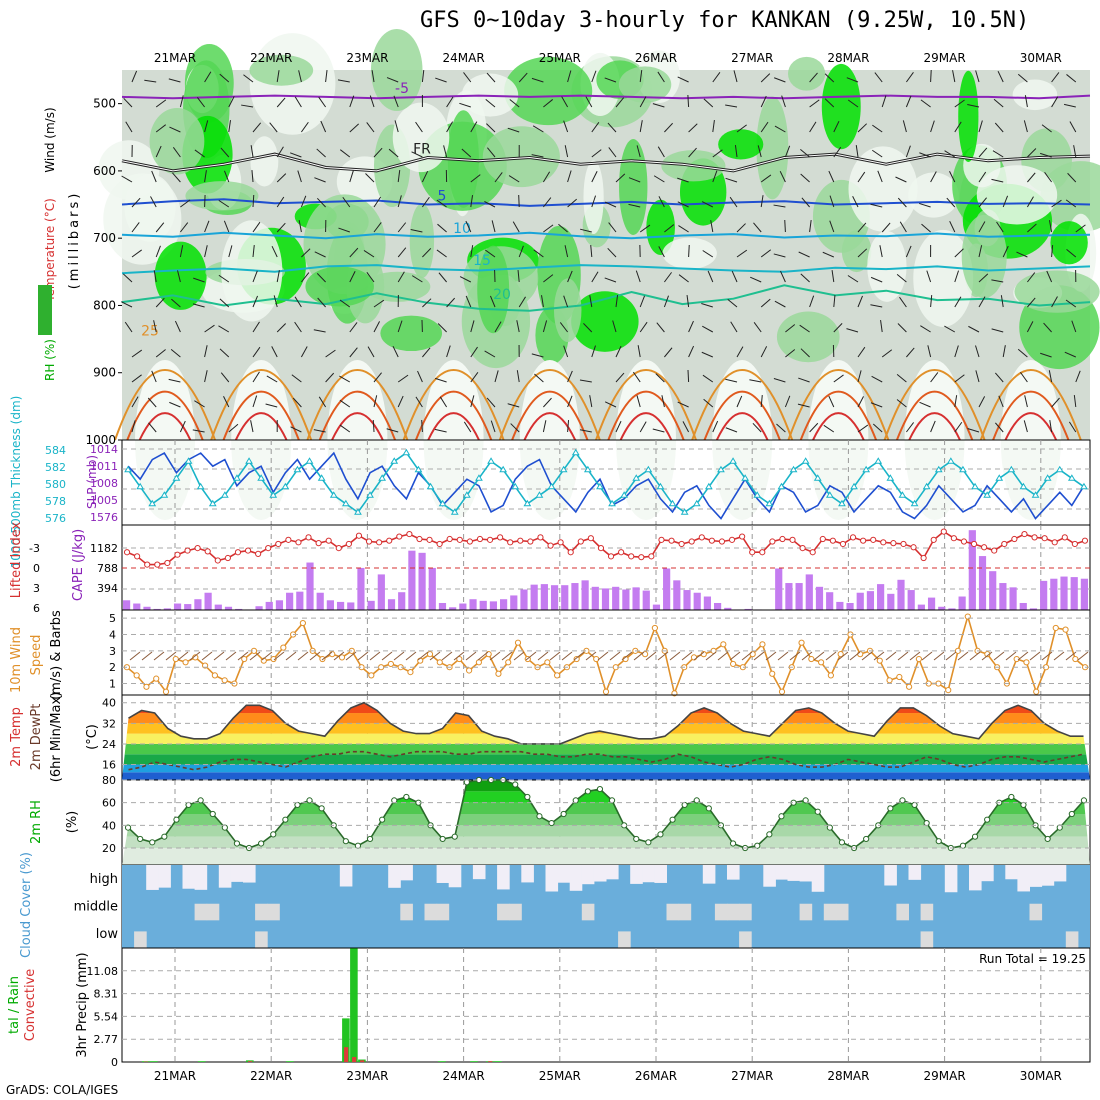 The height and width of the screenshot is (1100, 1100). I want to click on slp-ylabel: SLP (mb), so click(92, 482).